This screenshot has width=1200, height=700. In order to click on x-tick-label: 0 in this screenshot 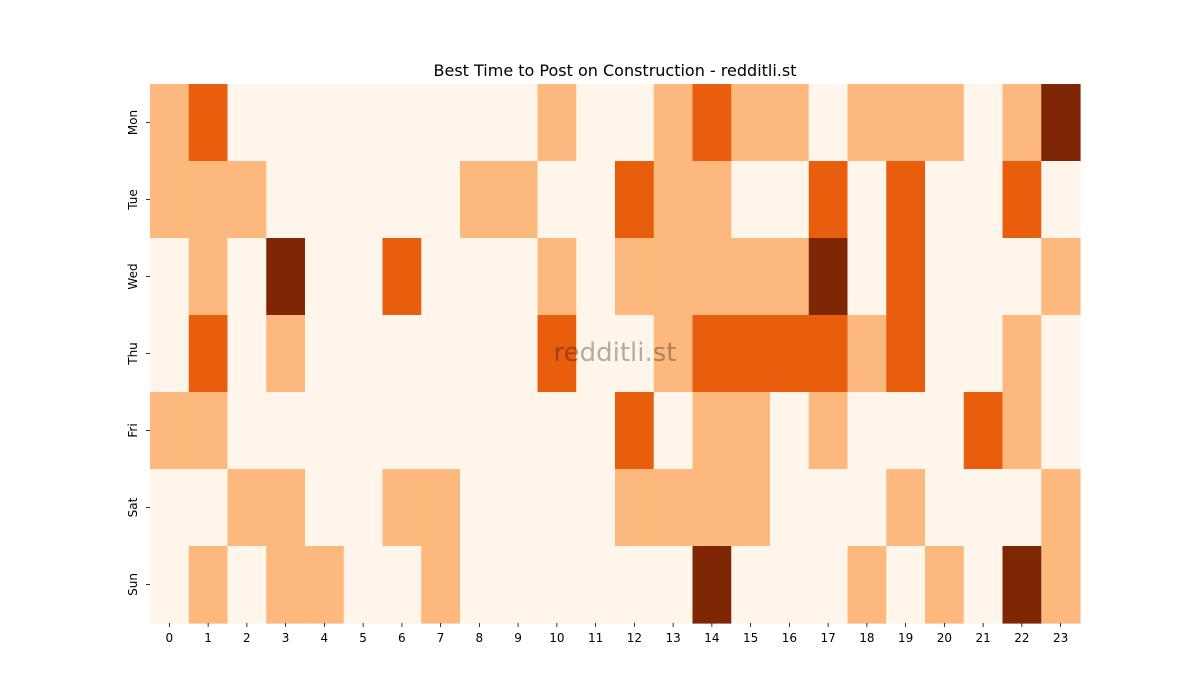, I will do `click(170, 638)`.